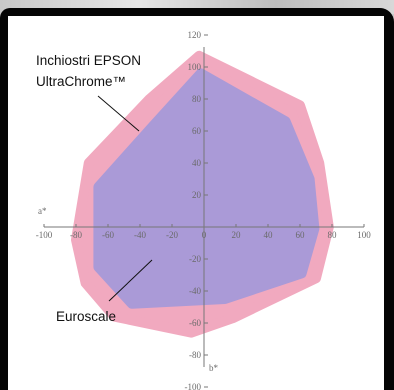 The image size is (394, 390). Describe the element at coordinates (197, 99) in the screenshot. I see `y-tick-label: 80` at that location.